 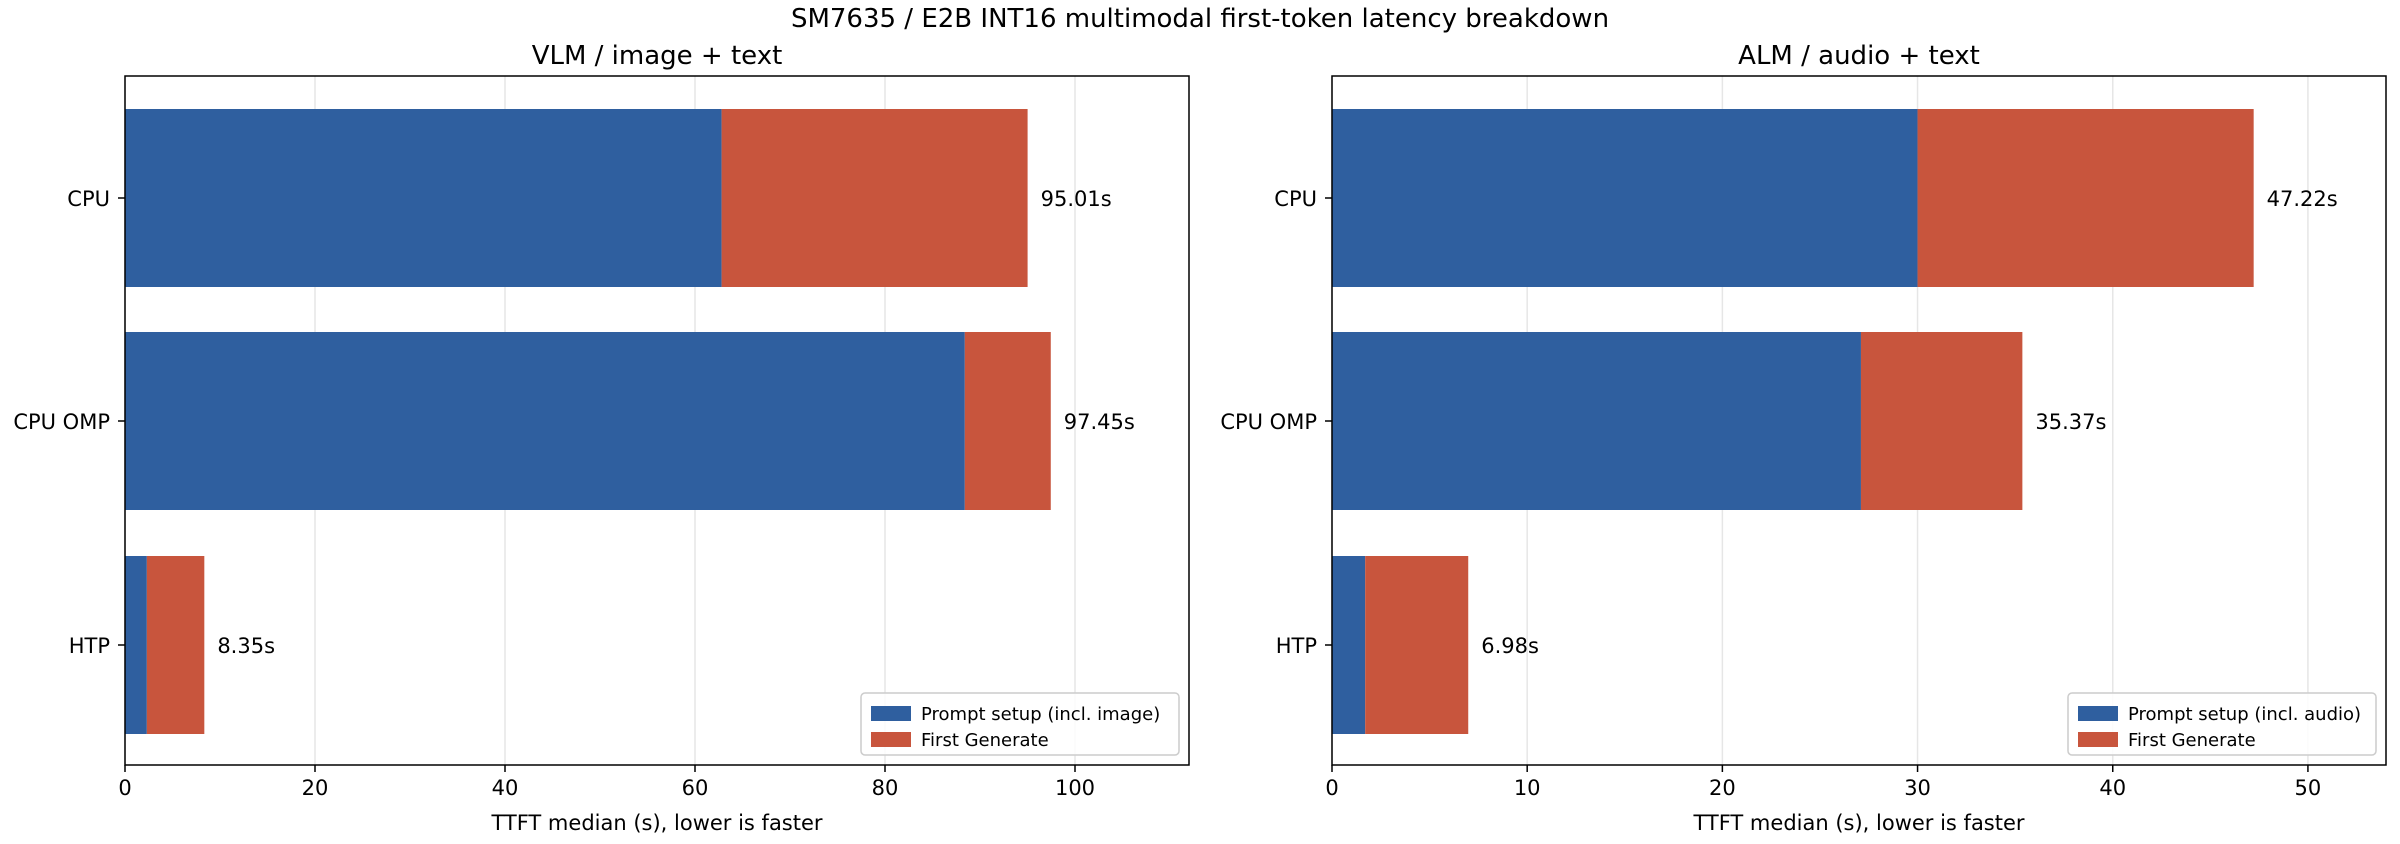 I want to click on panel-2-category-label-3: HTP, so click(x=1296, y=646).